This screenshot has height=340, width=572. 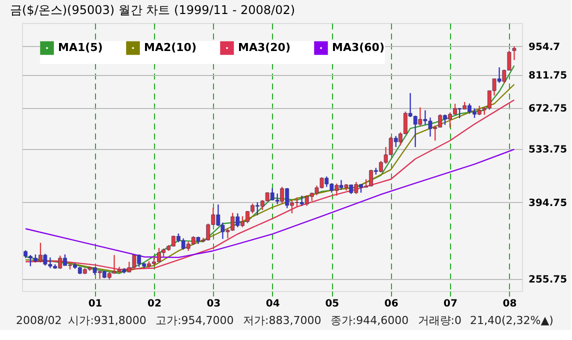 What do you see at coordinates (213, 304) in the screenshot?
I see `x-tick-label: 03` at bounding box center [213, 304].